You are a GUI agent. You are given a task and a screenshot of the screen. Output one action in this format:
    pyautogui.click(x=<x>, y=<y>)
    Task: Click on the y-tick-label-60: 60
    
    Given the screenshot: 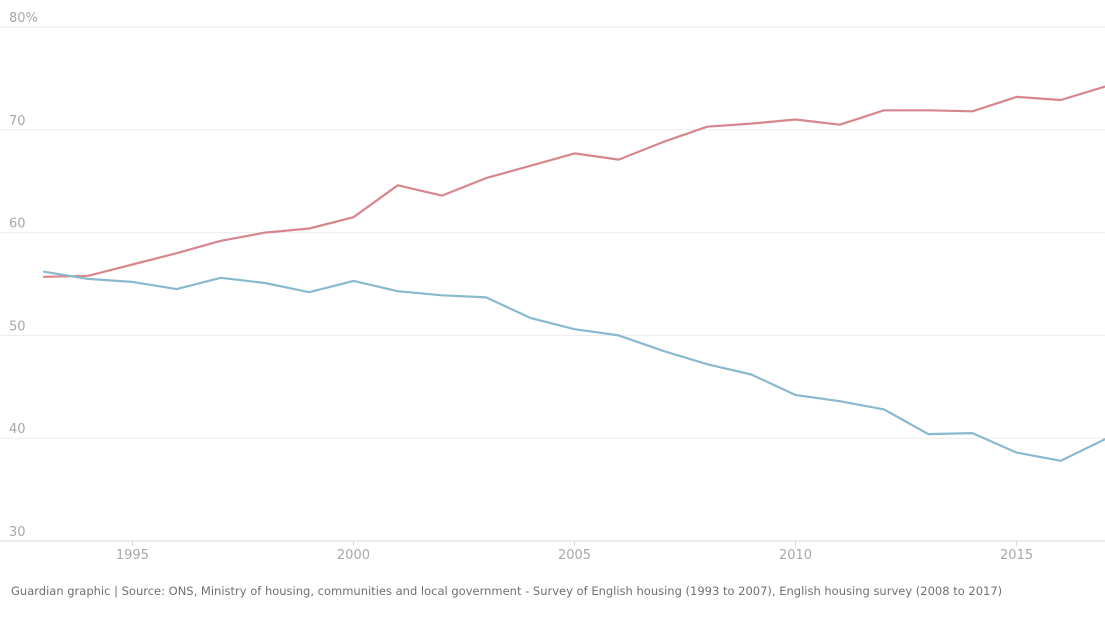 What is the action you would take?
    pyautogui.click(x=17, y=224)
    